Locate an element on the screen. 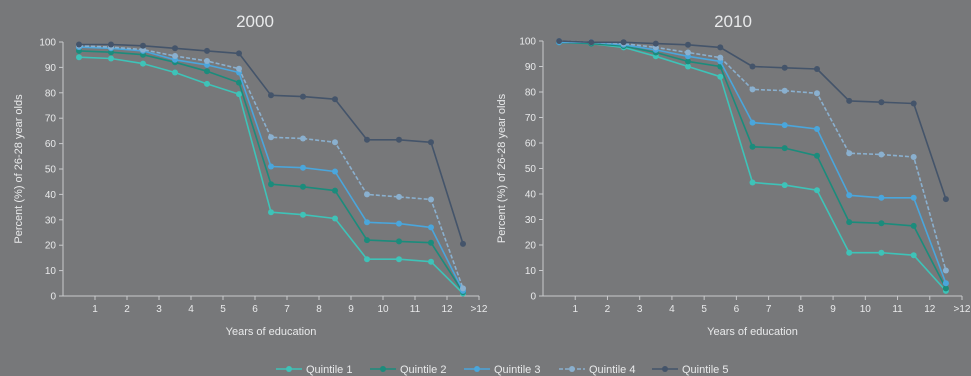 This screenshot has height=376, width=971. x-tick-label: 4 is located at coordinates (672, 309).